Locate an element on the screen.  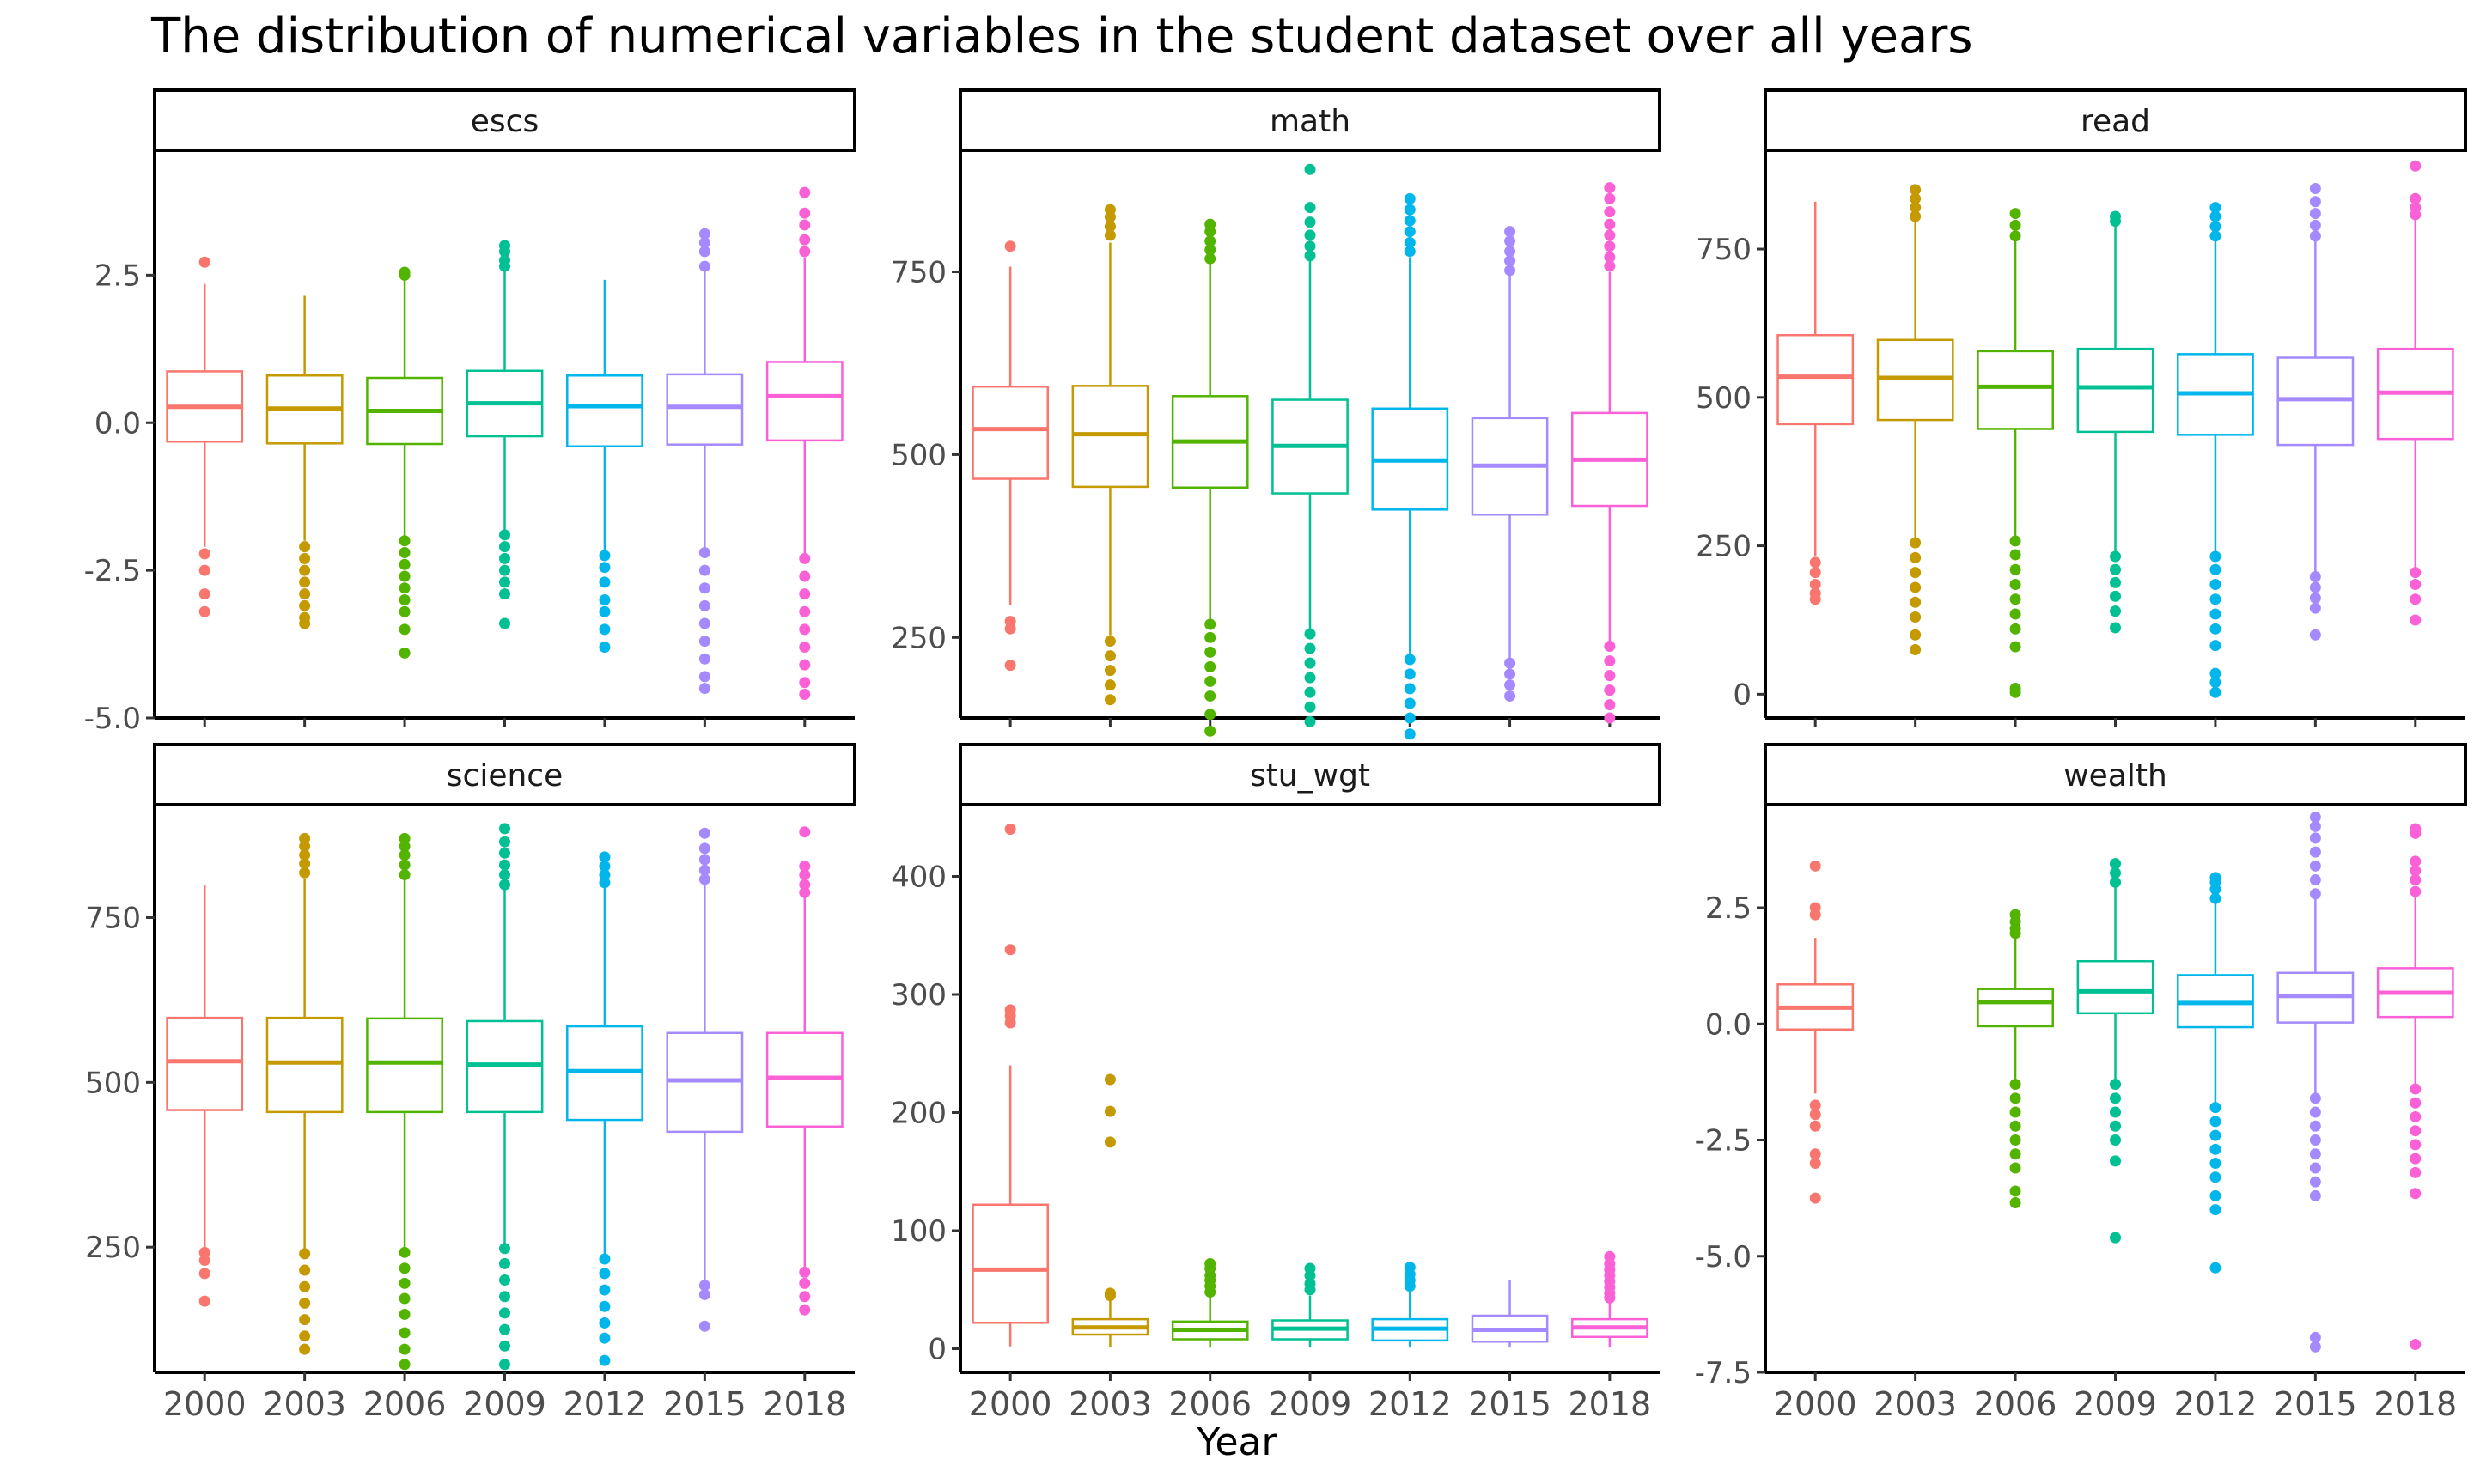
facet-panel-escs: escs -5.0 -2.5 0.0 2.5 is located at coordinates (470, 412).